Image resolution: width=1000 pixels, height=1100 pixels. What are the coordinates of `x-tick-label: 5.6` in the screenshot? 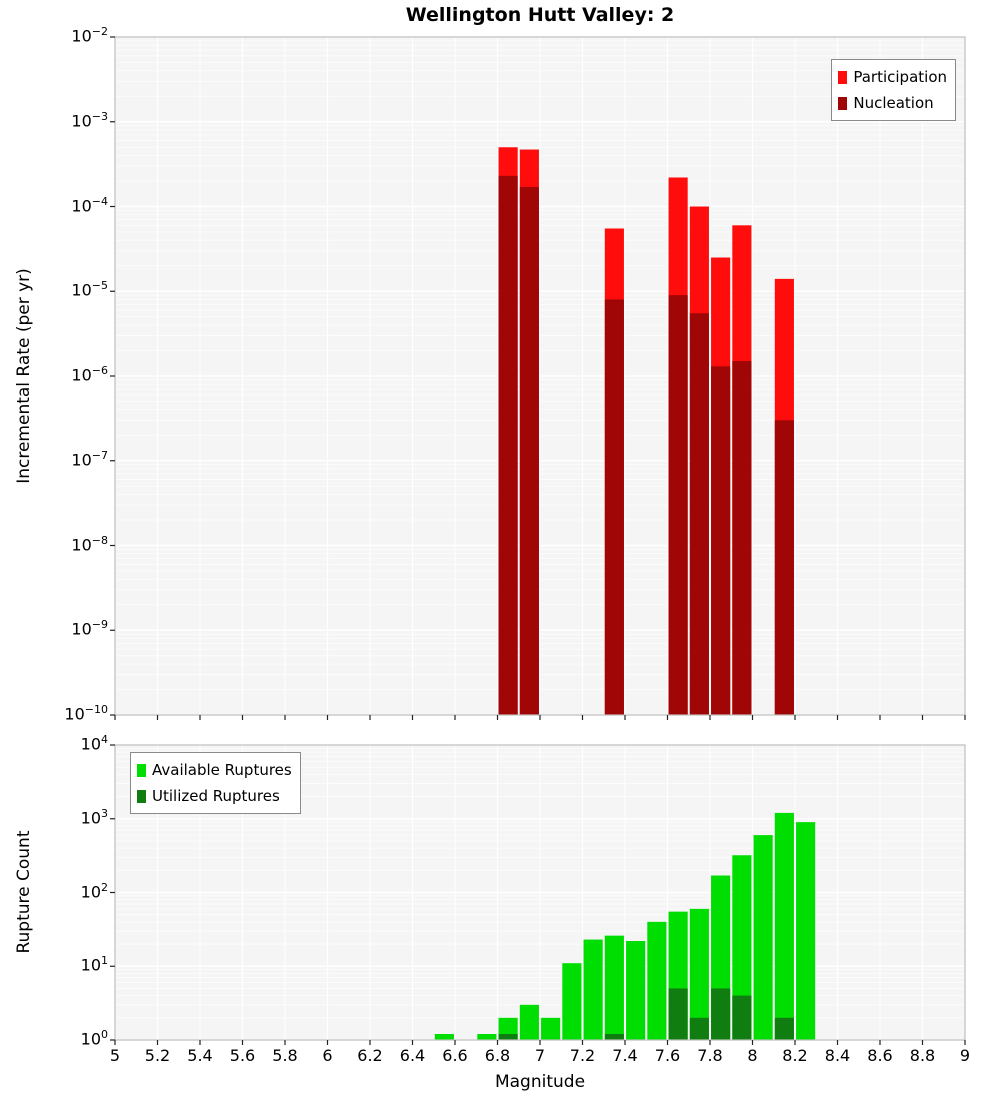 It's located at (242, 1055).